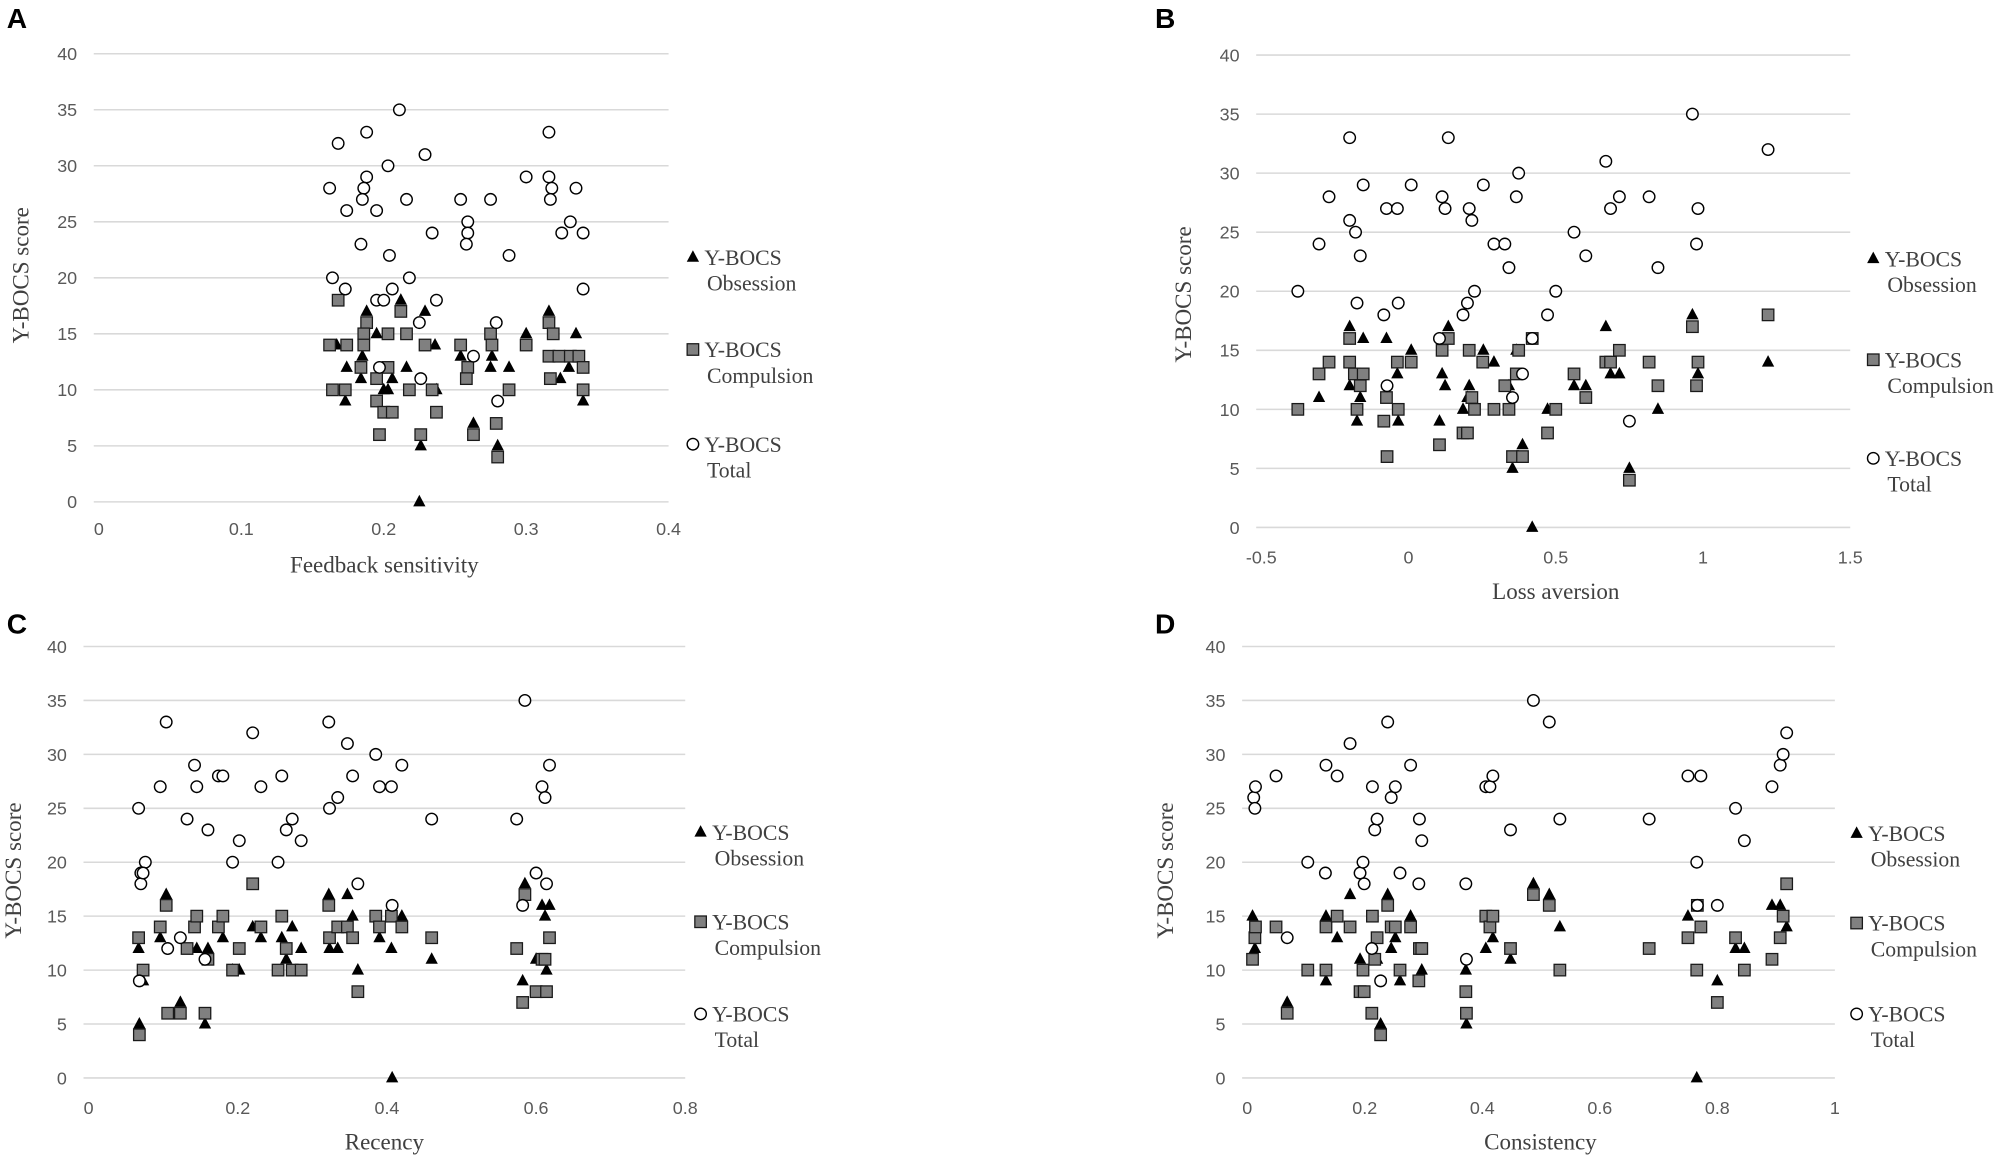 This screenshot has width=2008, height=1165. What do you see at coordinates (729, 471) in the screenshot?
I see `legend-label-line2: Total` at bounding box center [729, 471].